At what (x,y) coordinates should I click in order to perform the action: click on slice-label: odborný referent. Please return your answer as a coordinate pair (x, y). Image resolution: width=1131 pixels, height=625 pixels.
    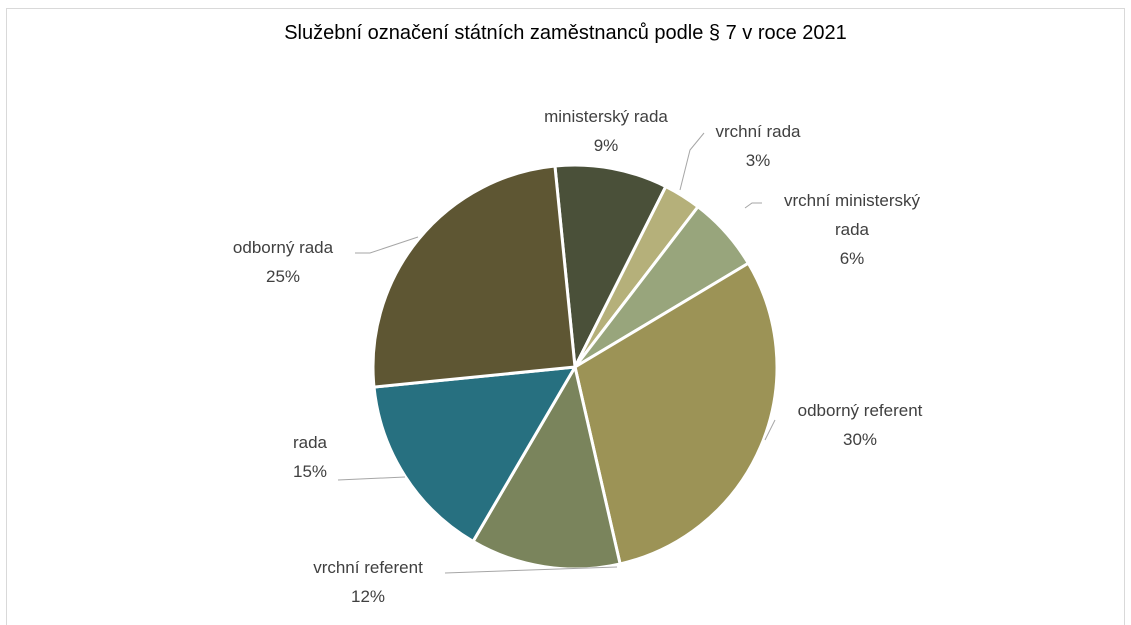
    Looking at the image, I should click on (860, 410).